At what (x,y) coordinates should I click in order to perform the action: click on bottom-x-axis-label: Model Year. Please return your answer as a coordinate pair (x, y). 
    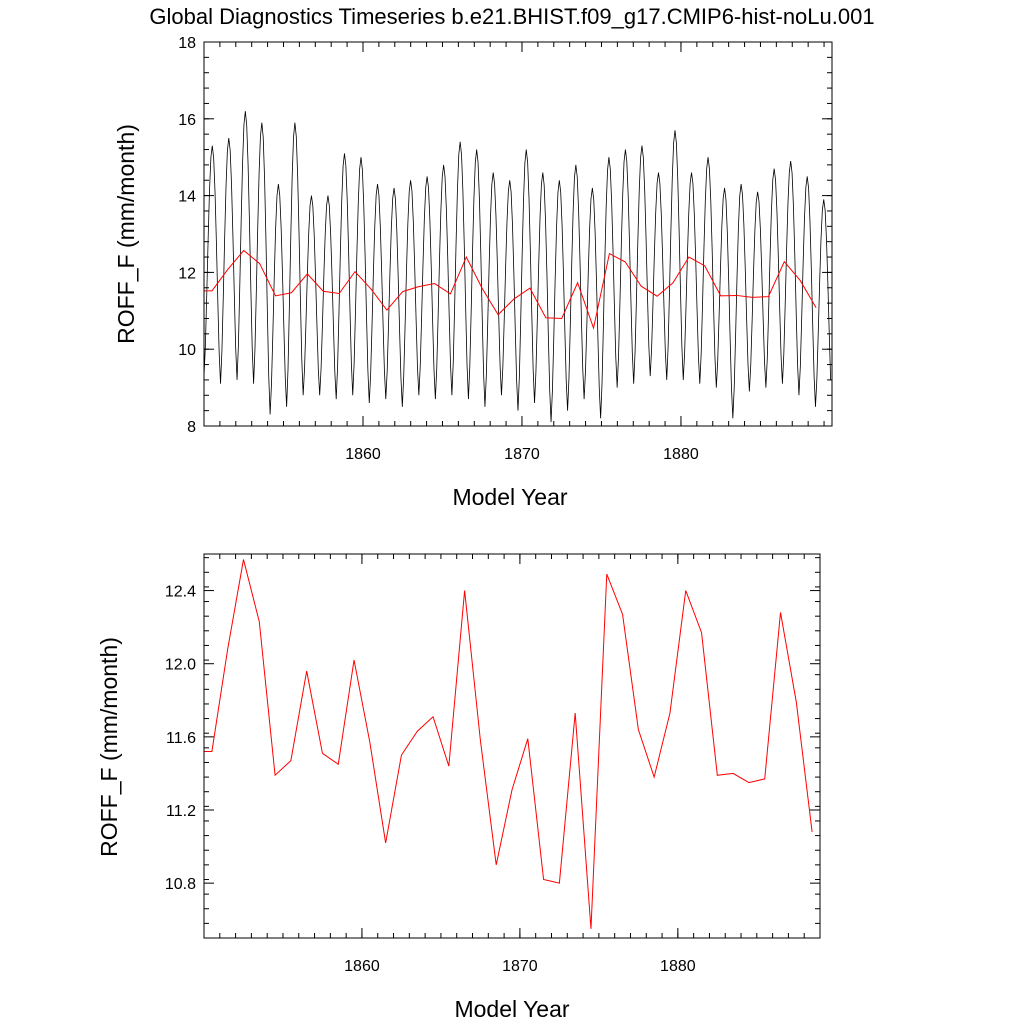
    Looking at the image, I should click on (511, 1009).